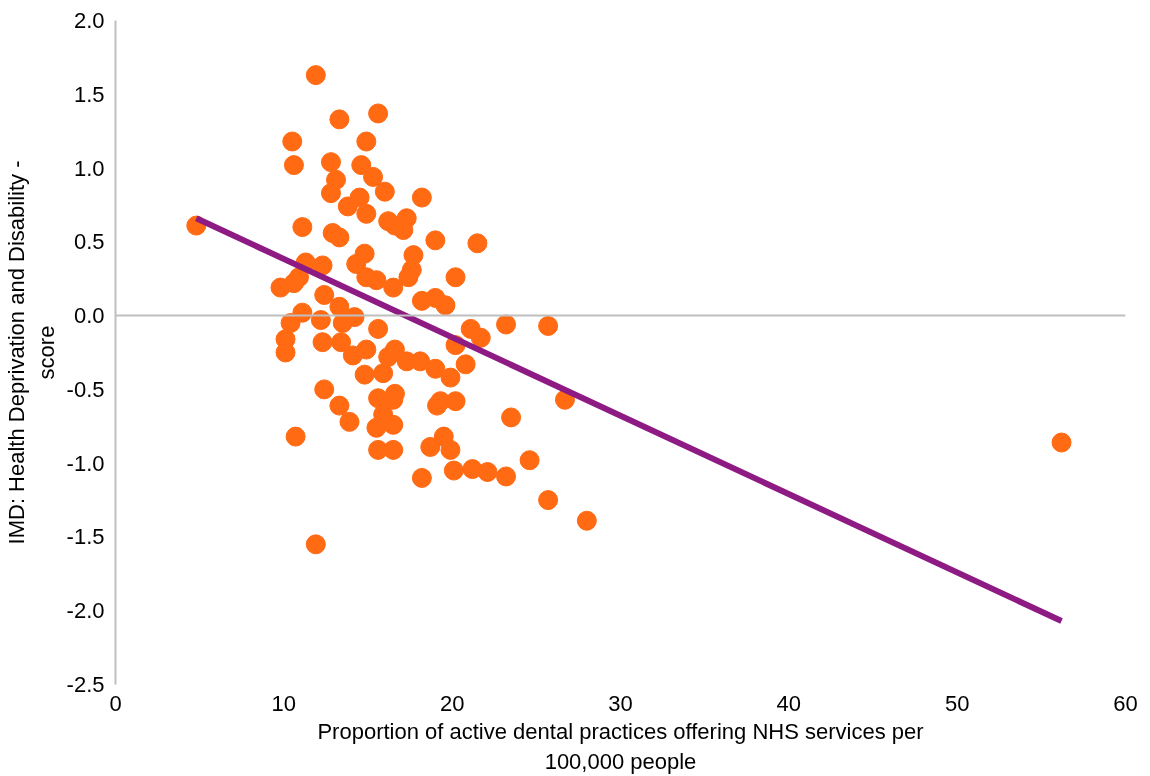  What do you see at coordinates (85, 684) in the screenshot?
I see `y-tick-label: -2.5` at bounding box center [85, 684].